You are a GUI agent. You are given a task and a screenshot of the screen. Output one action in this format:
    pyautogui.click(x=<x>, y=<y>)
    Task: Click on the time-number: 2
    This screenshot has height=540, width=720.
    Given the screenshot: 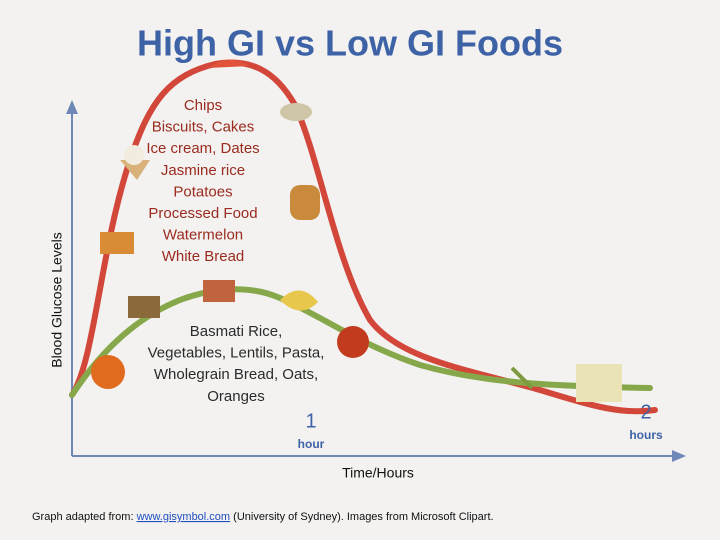 What is the action you would take?
    pyautogui.click(x=645, y=412)
    